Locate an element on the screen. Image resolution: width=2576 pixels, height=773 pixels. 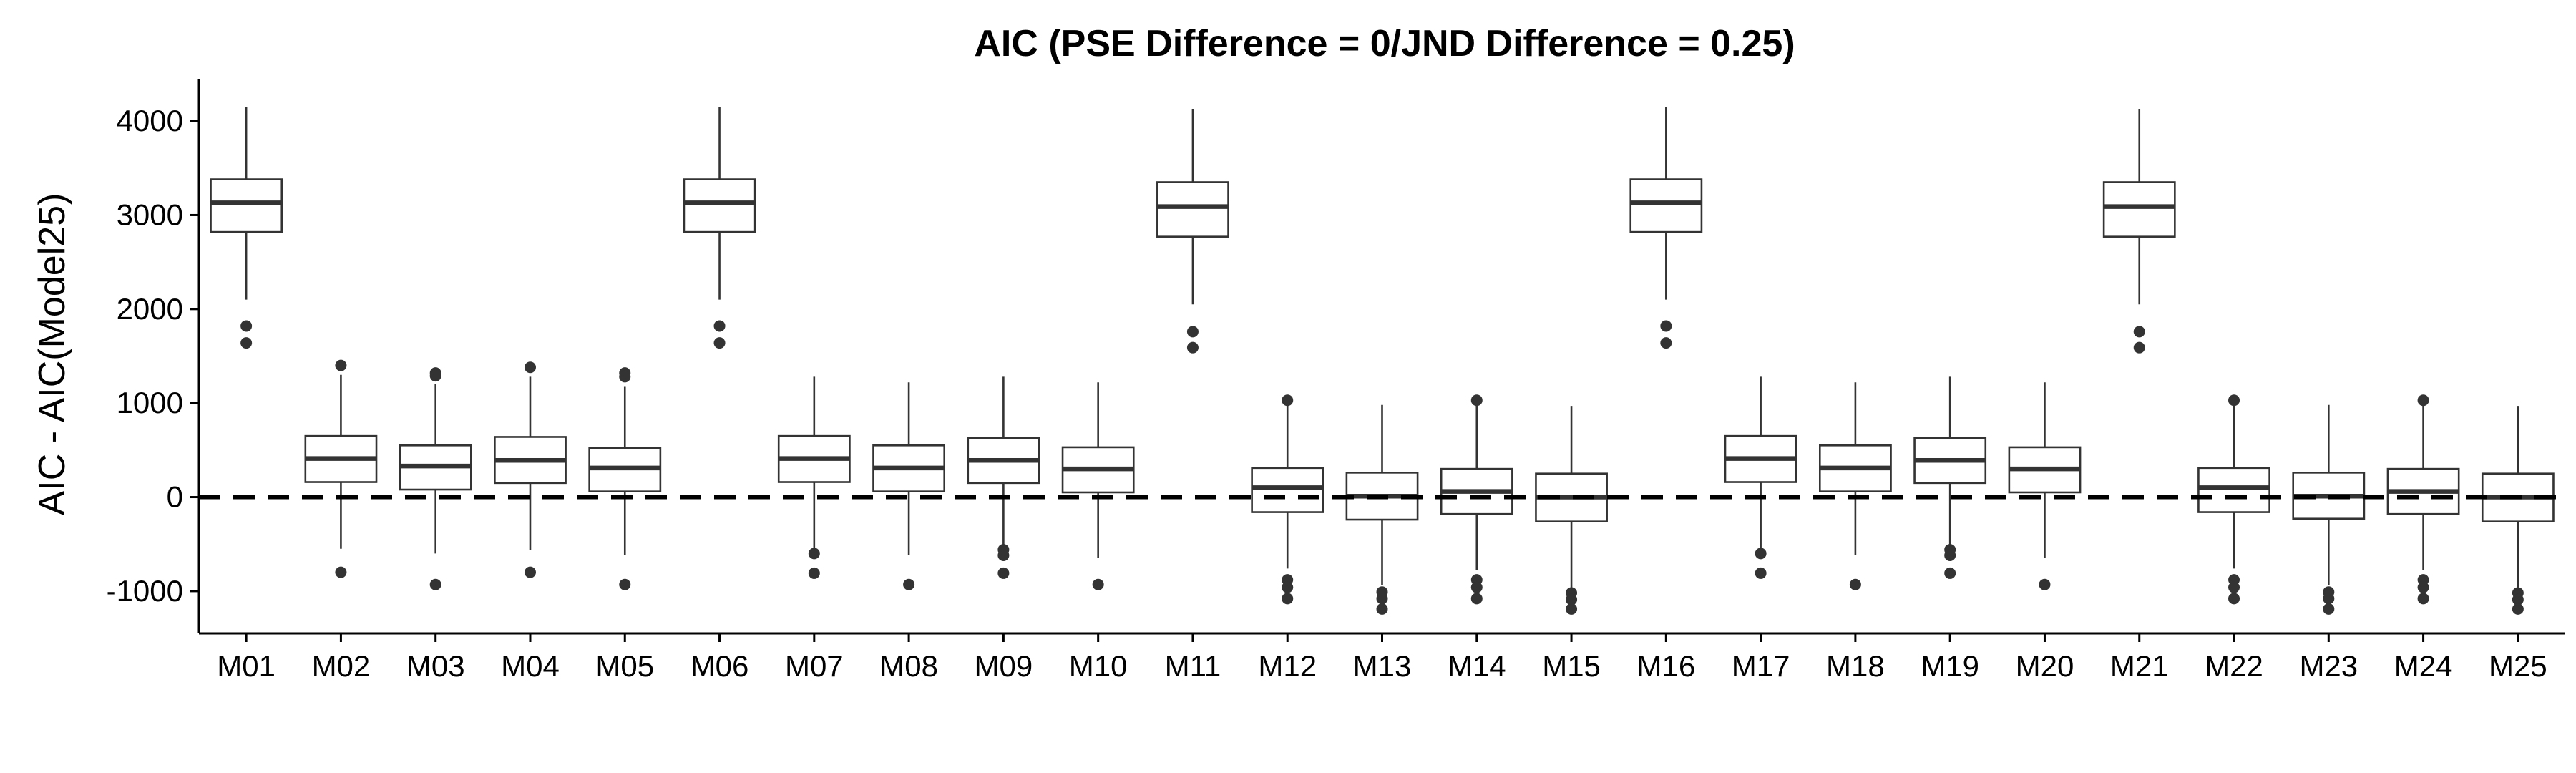
box-M12 is located at coordinates (1287, 490).